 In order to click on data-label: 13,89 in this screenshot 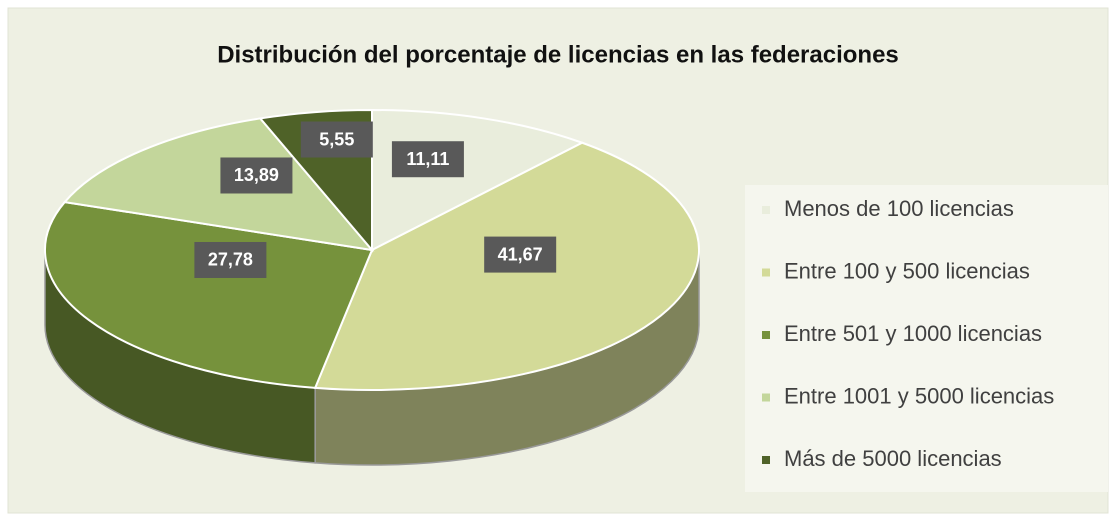, I will do `click(256, 175)`.